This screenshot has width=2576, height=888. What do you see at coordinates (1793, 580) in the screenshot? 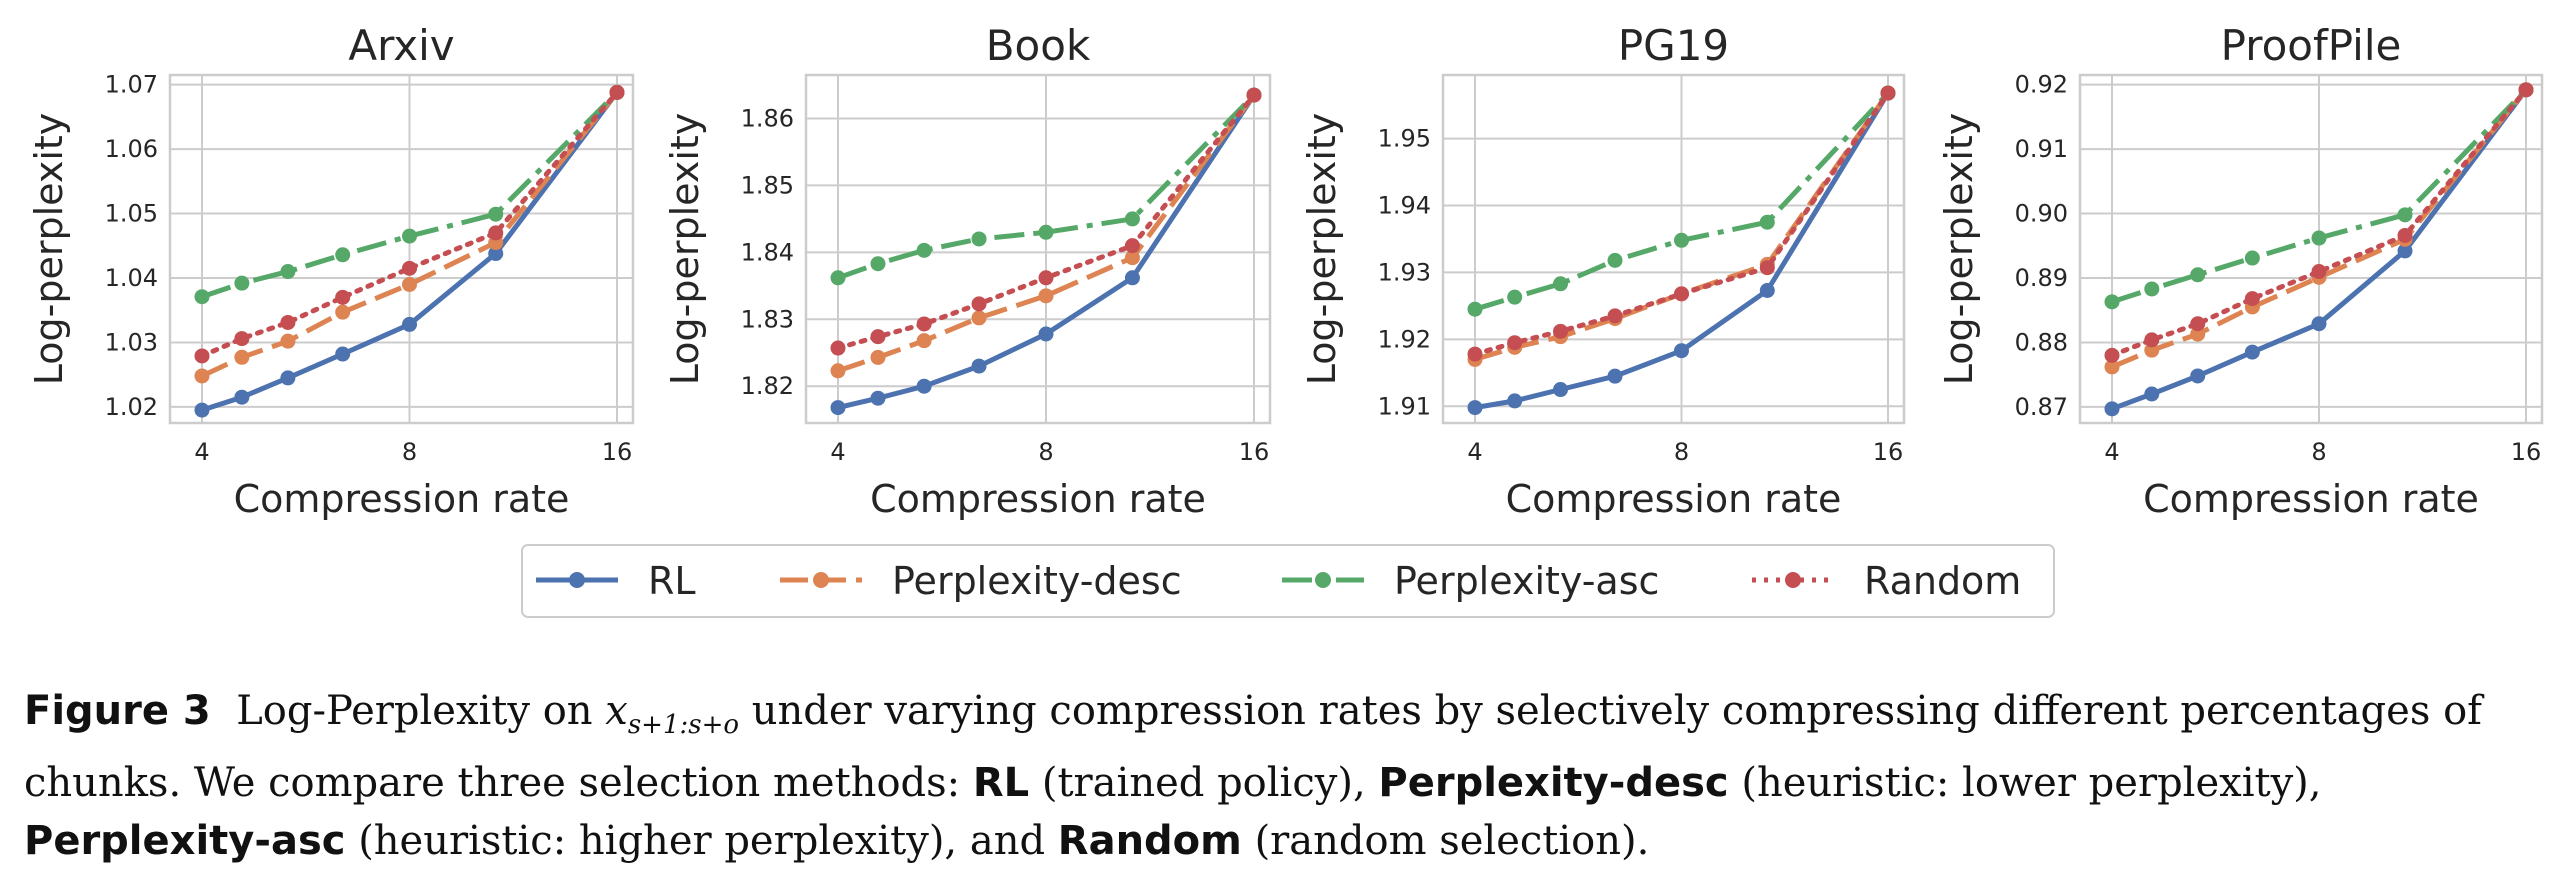
I see `legend-marker-random` at bounding box center [1793, 580].